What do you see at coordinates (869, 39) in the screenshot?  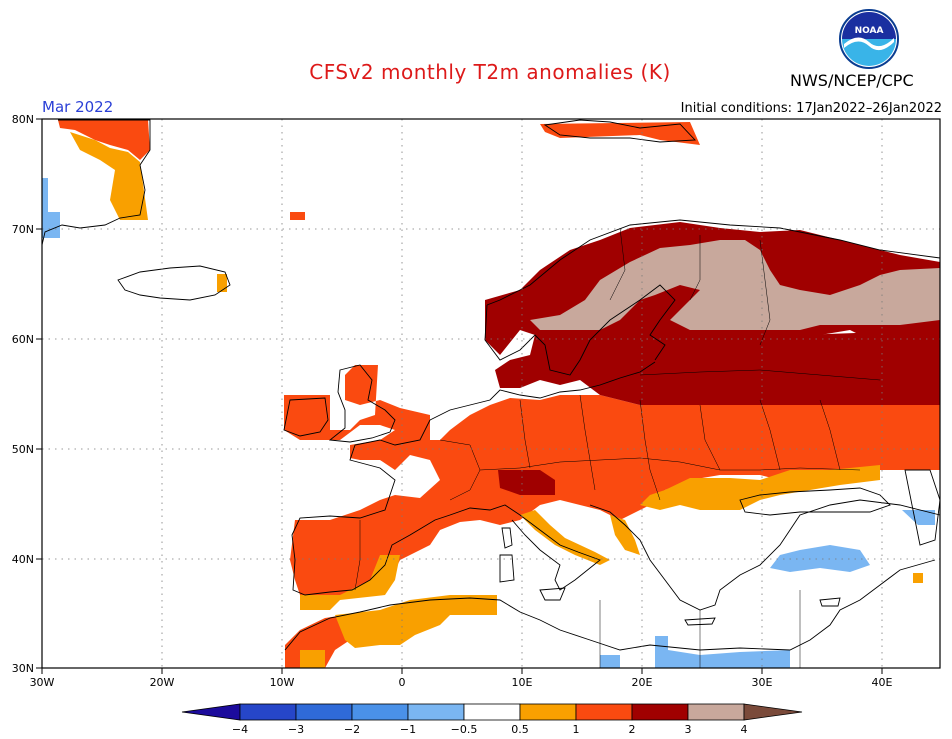 I see `noaa-logo: NOAA` at bounding box center [869, 39].